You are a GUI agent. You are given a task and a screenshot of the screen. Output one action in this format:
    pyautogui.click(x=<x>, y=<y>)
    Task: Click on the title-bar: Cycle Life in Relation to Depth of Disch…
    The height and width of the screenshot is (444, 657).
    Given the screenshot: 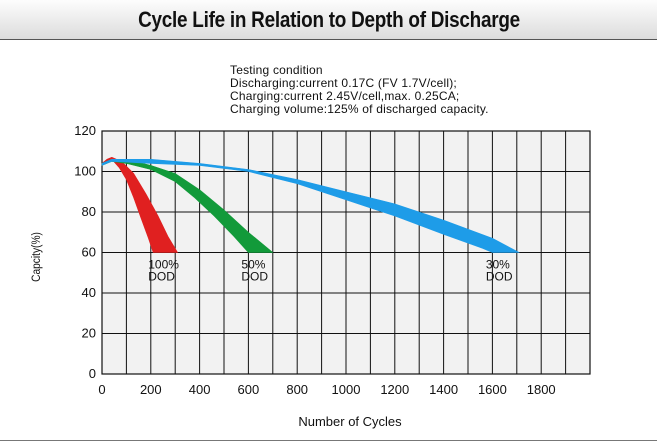 What is the action you would take?
    pyautogui.click(x=328, y=20)
    